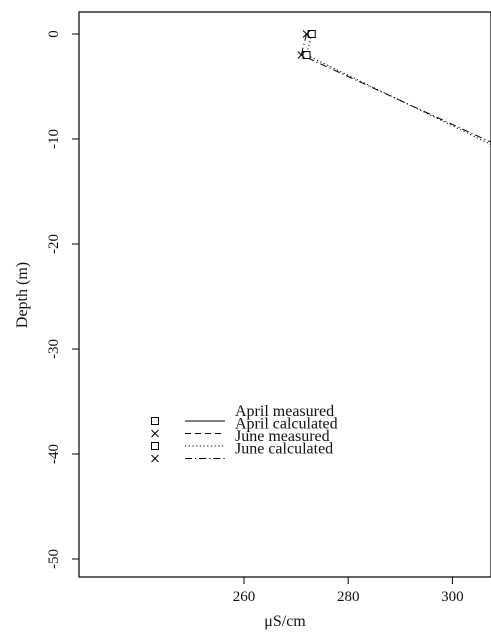  What do you see at coordinates (452, 597) in the screenshot?
I see `x-tick-label: 300` at bounding box center [452, 597].